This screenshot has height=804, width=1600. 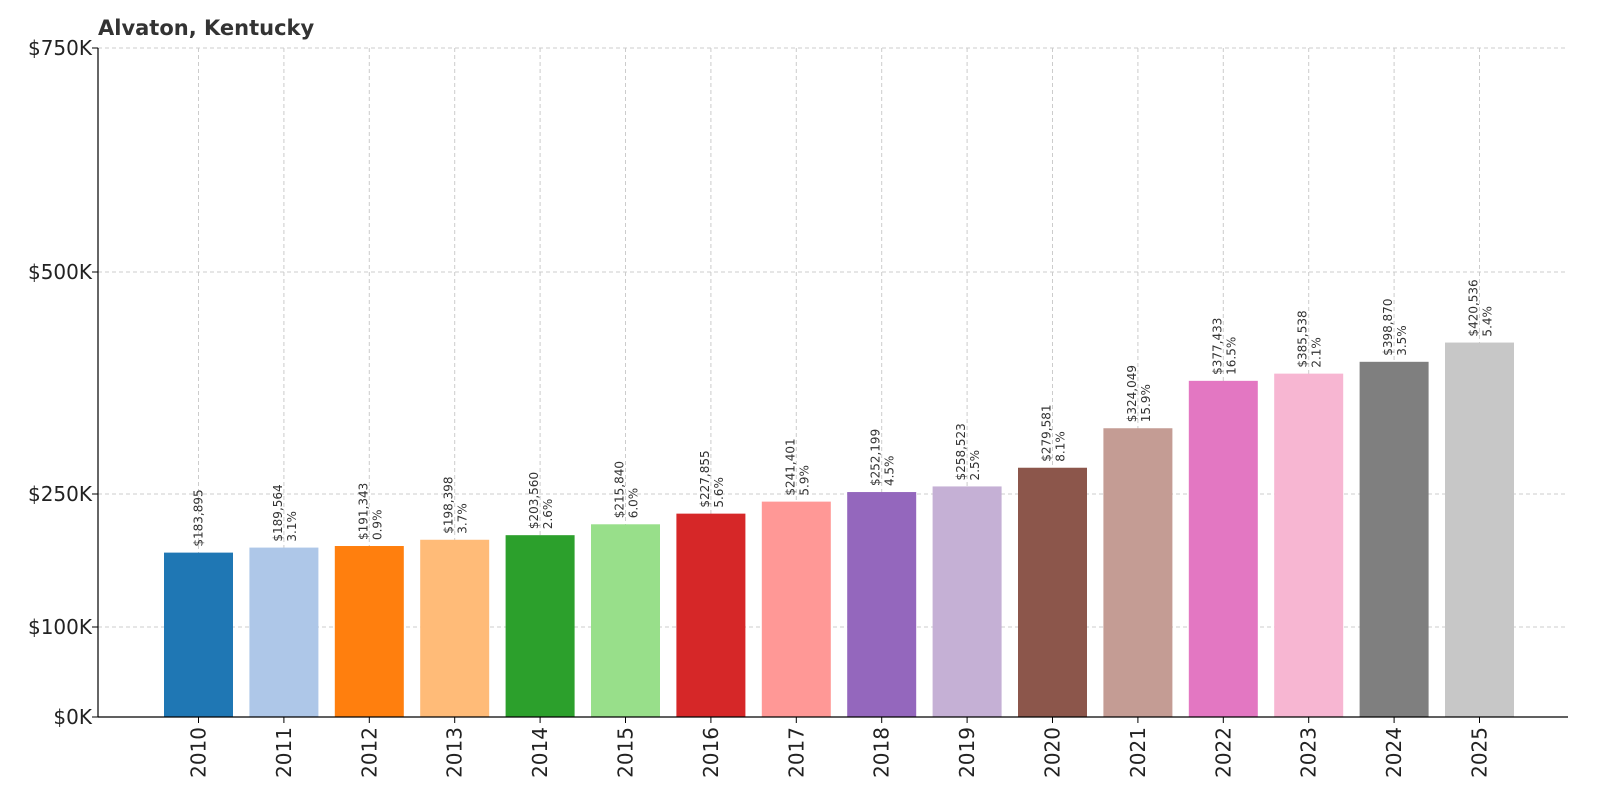 What do you see at coordinates (1309, 752) in the screenshot?
I see `x-tick-label-2023: 2023` at bounding box center [1309, 752].